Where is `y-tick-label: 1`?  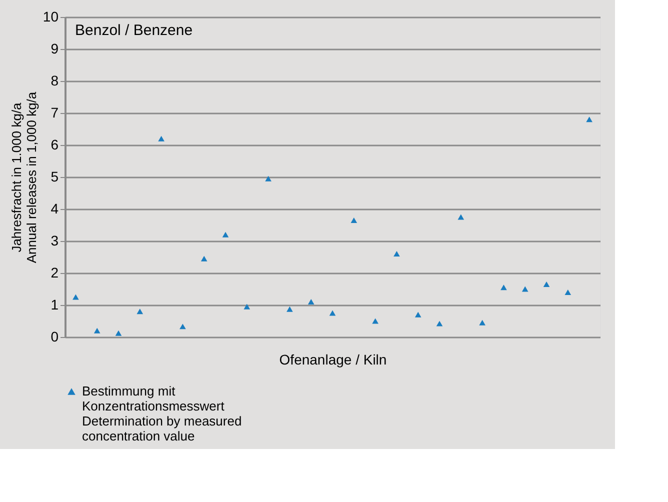 y-tick-label: 1 is located at coordinates (54, 304).